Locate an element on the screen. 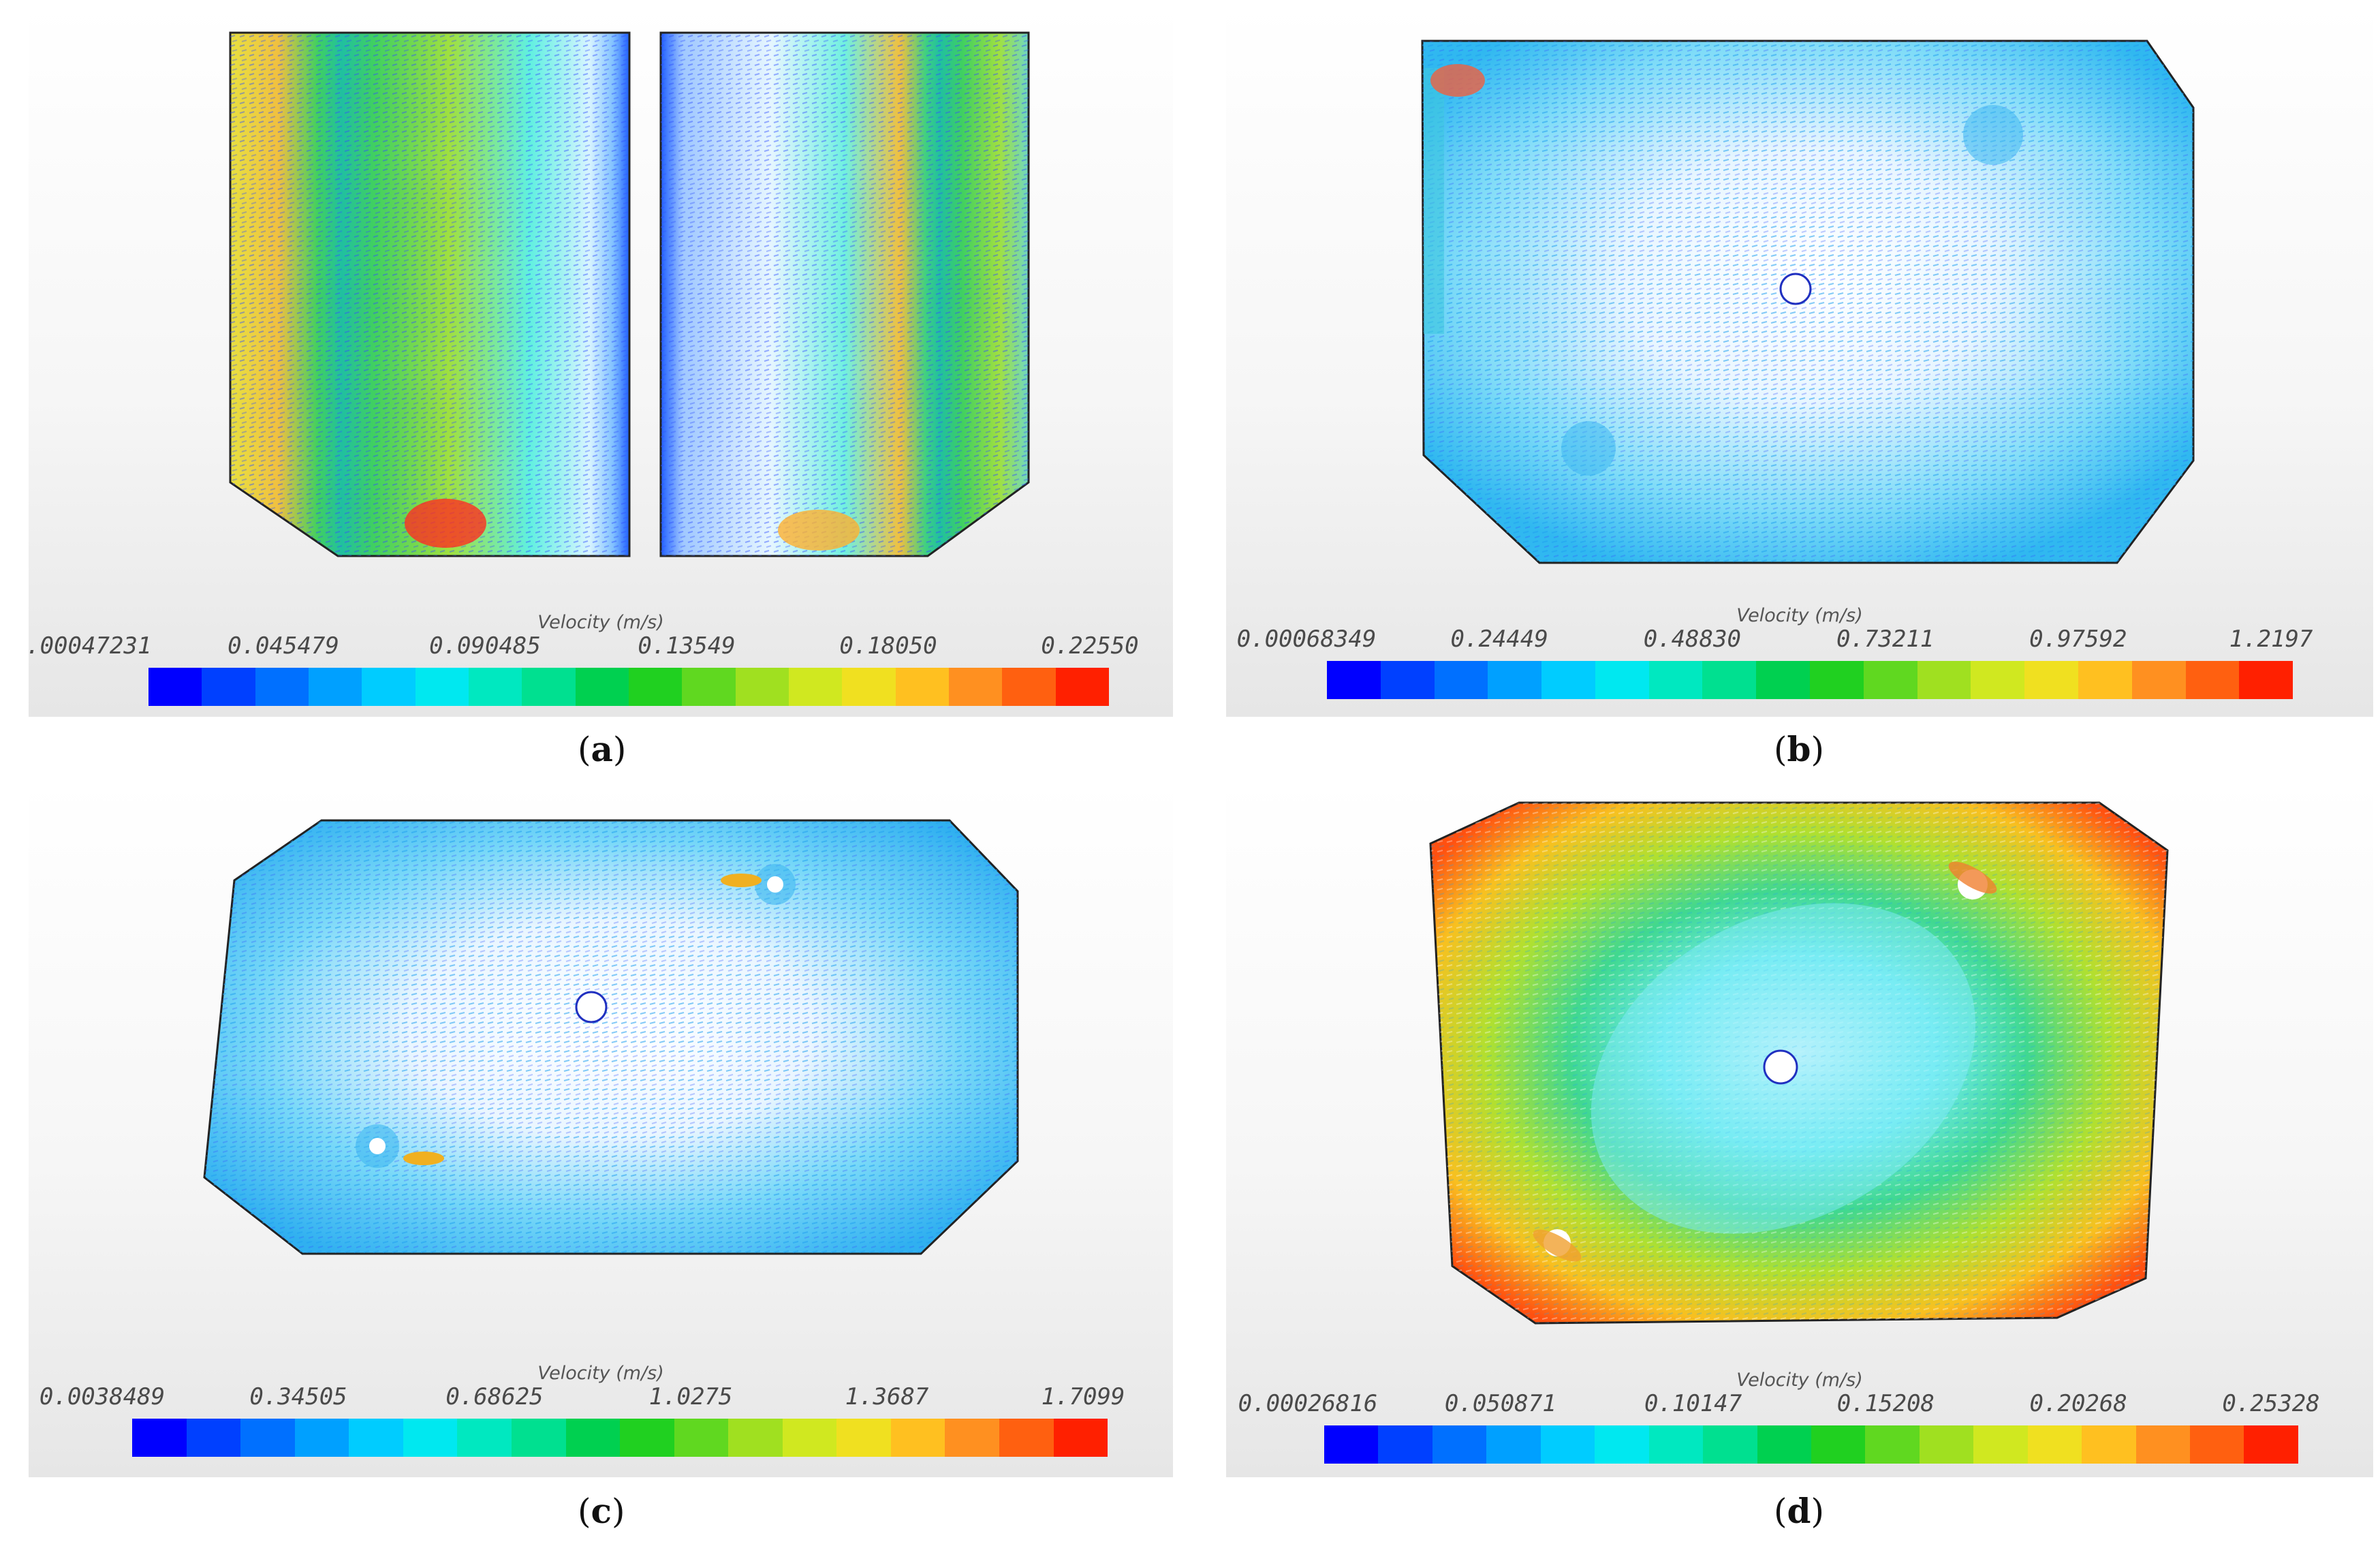 This screenshot has width=2380, height=1559. tick-label: 0.00026816 is located at coordinates (1308, 1403).